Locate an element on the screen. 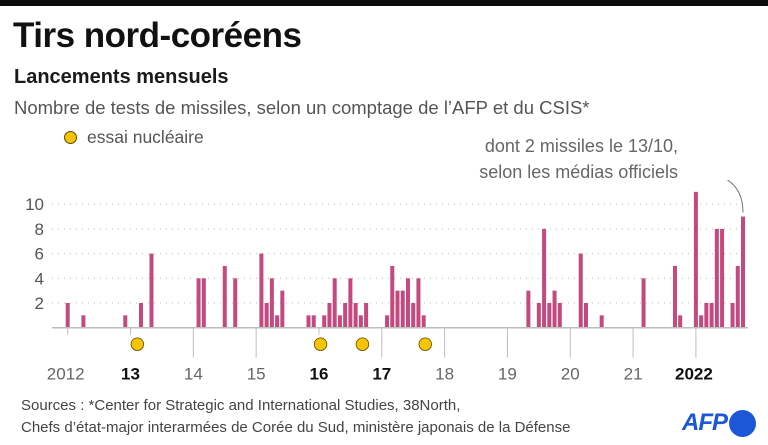  y-tick-label: 8 is located at coordinates (39, 229).